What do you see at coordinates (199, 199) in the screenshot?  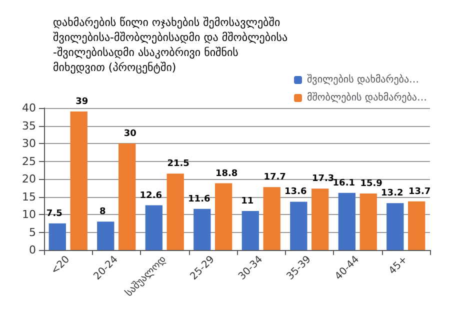 I see `data-label: 11.6` at bounding box center [199, 199].